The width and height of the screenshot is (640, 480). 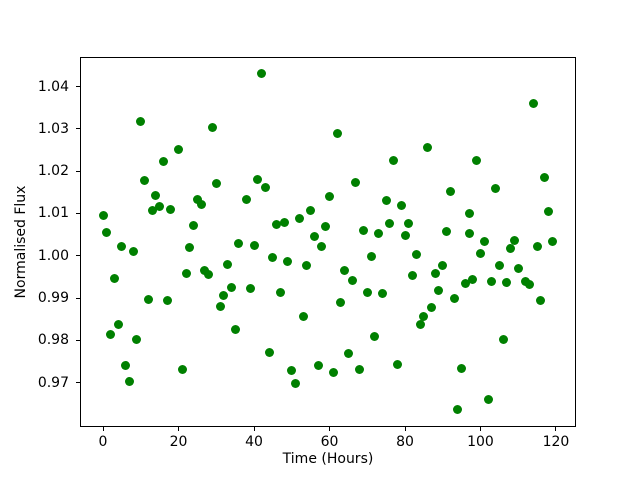 What do you see at coordinates (53, 255) in the screenshot?
I see `y-tick-label: 1.00` at bounding box center [53, 255].